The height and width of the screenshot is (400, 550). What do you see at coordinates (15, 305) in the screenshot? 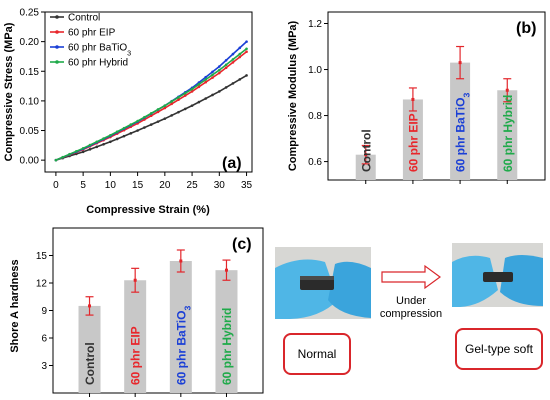
I see `panel-c-y-axis-title: Shore A hardness` at bounding box center [15, 305].